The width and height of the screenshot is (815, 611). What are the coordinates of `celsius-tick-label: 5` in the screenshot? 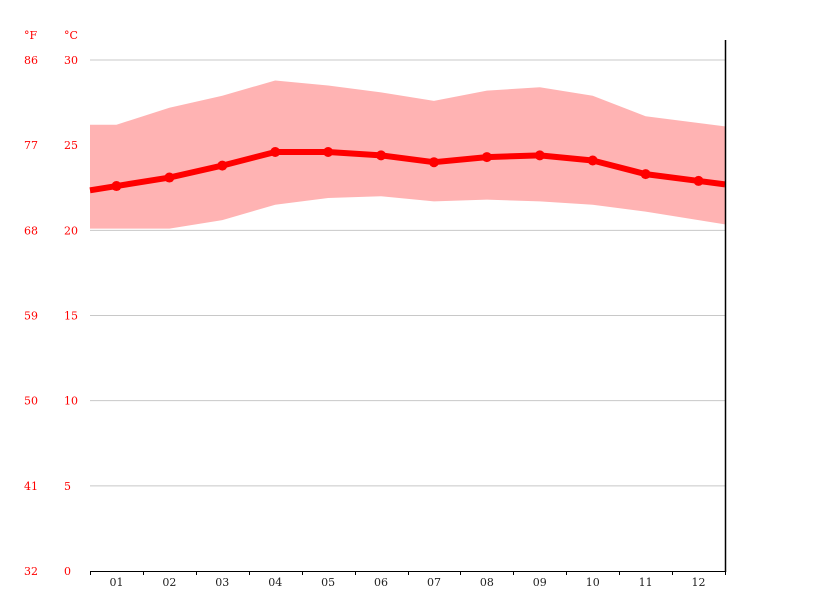 It's located at (67, 486).